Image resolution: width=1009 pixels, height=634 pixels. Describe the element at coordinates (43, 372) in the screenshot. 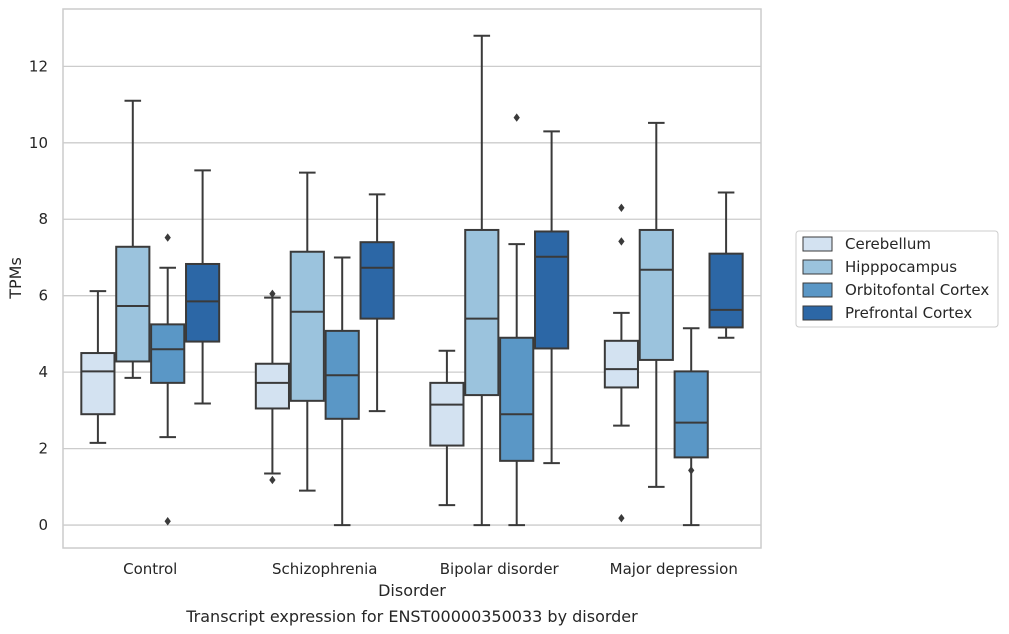

I see `y-tick-label: 4` at that location.